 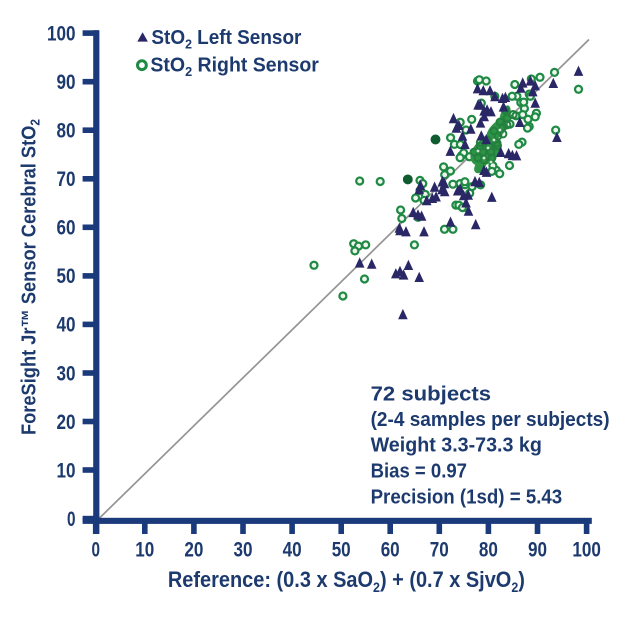 What do you see at coordinates (226, 39) in the screenshot?
I see `svg-text: StO2 Left Sensor` at bounding box center [226, 39].